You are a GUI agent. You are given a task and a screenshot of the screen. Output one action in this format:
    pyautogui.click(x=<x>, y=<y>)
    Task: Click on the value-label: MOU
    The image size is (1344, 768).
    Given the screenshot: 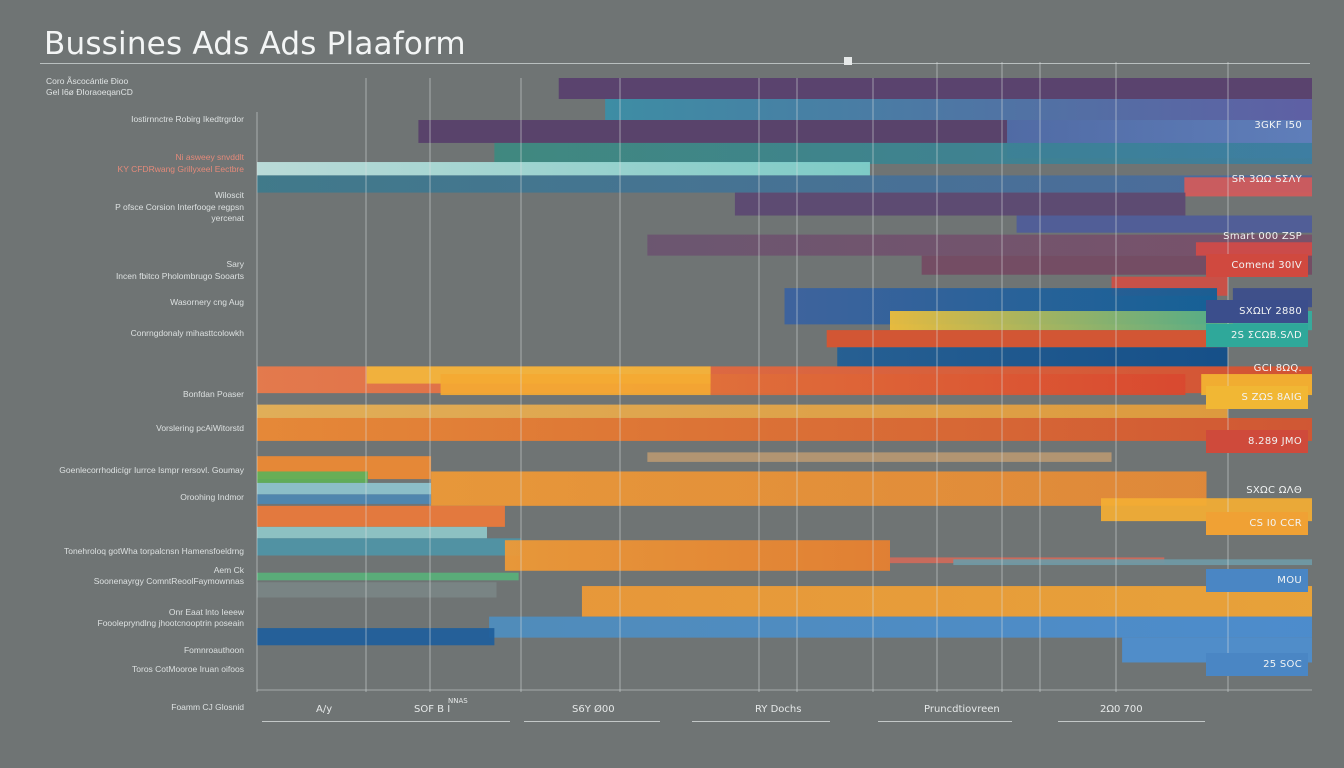 What is the action you would take?
    pyautogui.click(x=1257, y=580)
    